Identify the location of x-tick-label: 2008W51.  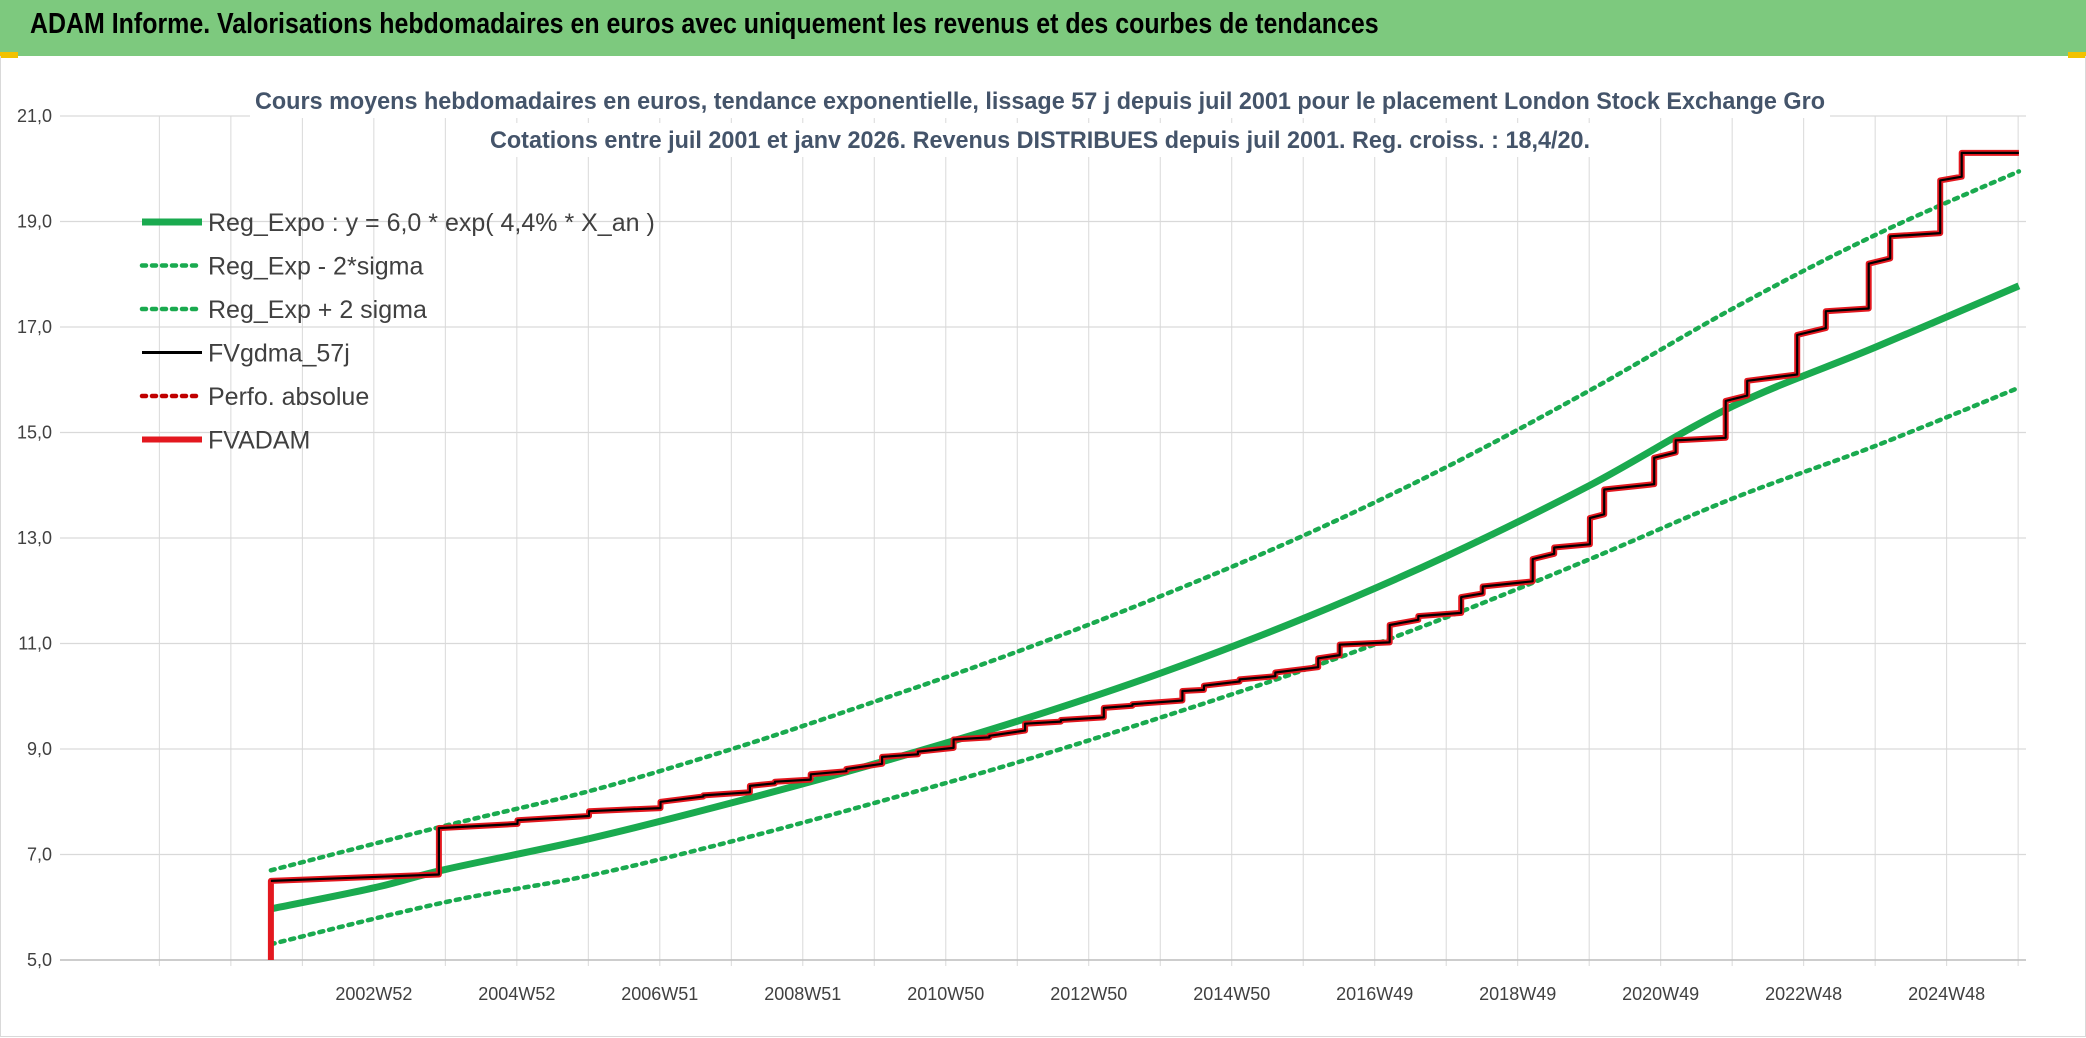
(802, 994).